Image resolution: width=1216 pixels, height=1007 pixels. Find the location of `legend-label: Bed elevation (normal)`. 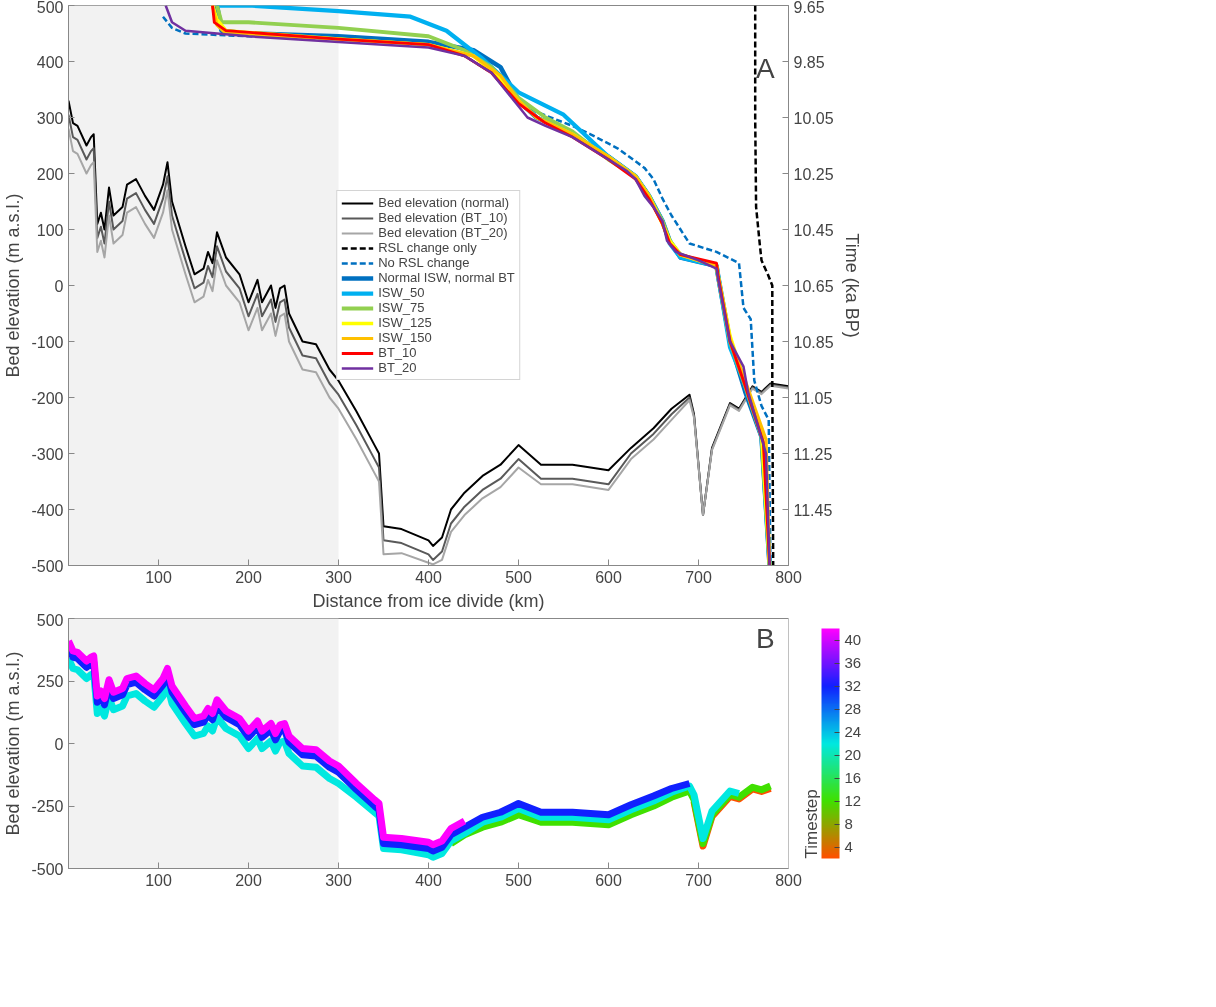

legend-label: Bed elevation (normal) is located at coordinates (444, 202).